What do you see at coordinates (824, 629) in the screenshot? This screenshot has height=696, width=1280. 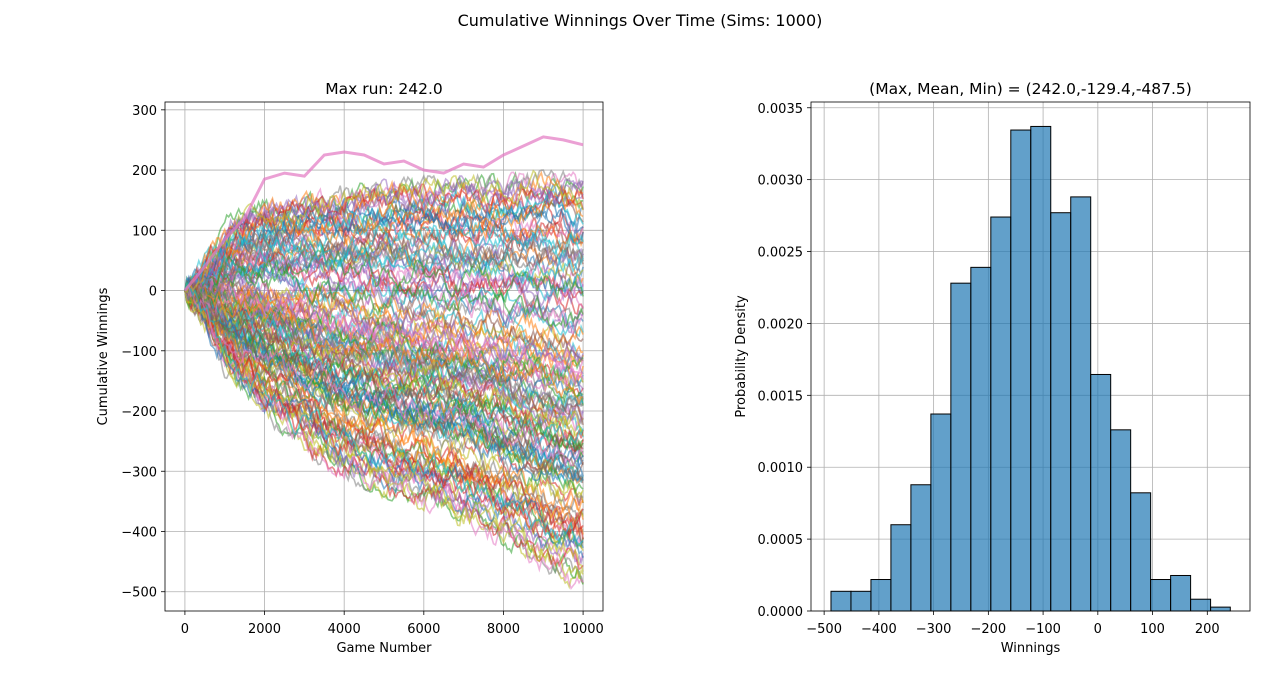 I see `x-tick-label: −500` at bounding box center [824, 629].